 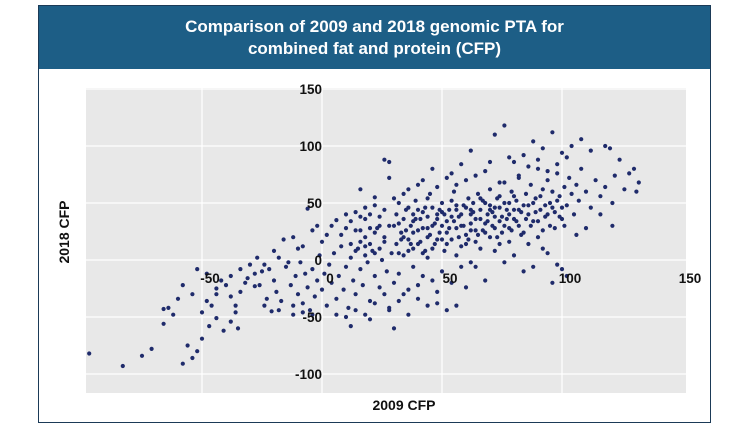 I want to click on x-tick-label: -50, so click(x=210, y=278).